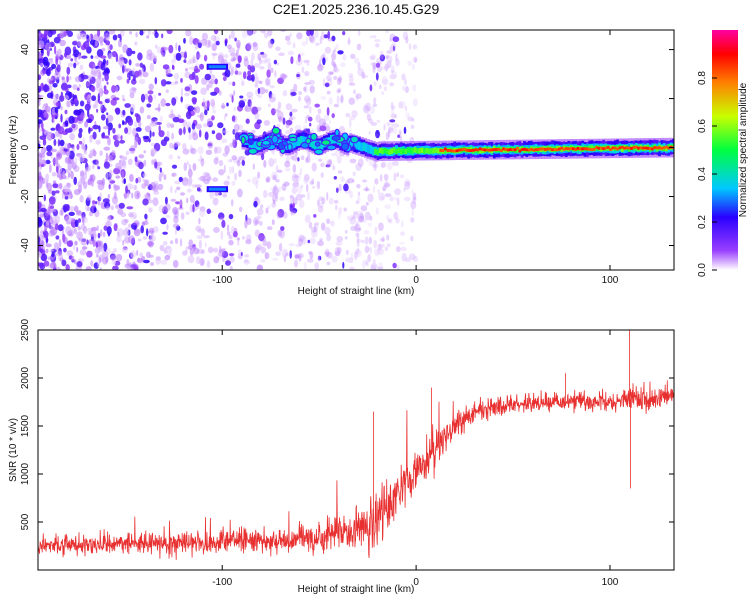 This screenshot has width=750, height=600. I want to click on snr-xlabel: Height of straight line (km), so click(356, 589).